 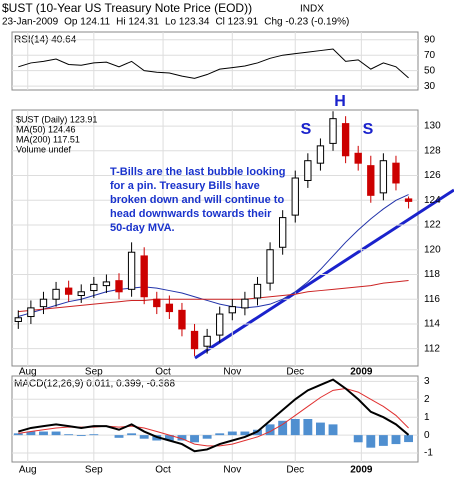 What do you see at coordinates (432, 225) in the screenshot?
I see `y-tick-label: 122` at bounding box center [432, 225].